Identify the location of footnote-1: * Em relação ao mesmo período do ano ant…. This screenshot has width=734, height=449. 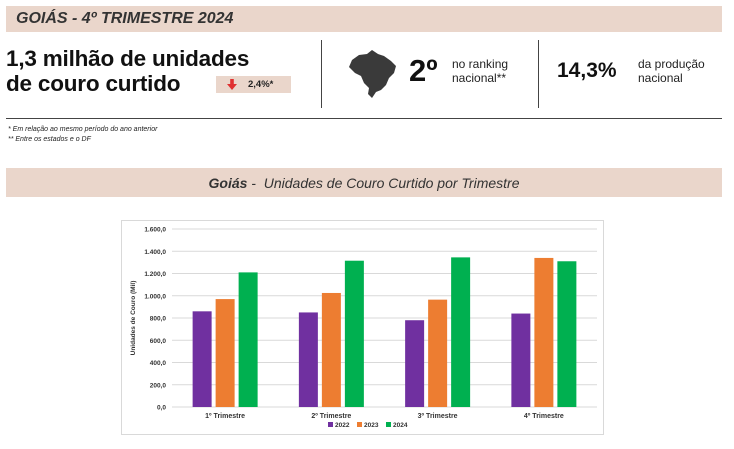
(83, 129).